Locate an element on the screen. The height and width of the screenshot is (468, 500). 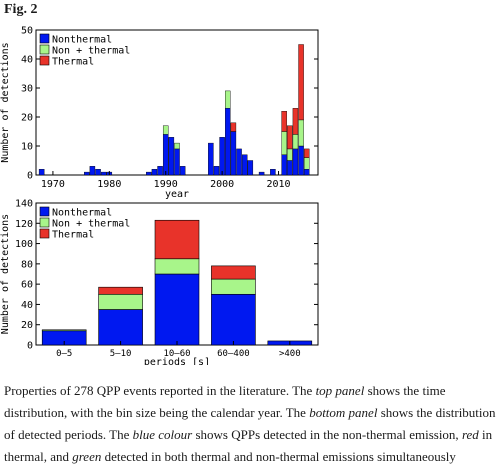
bottom-x-tick-label: >400 is located at coordinates (290, 354).